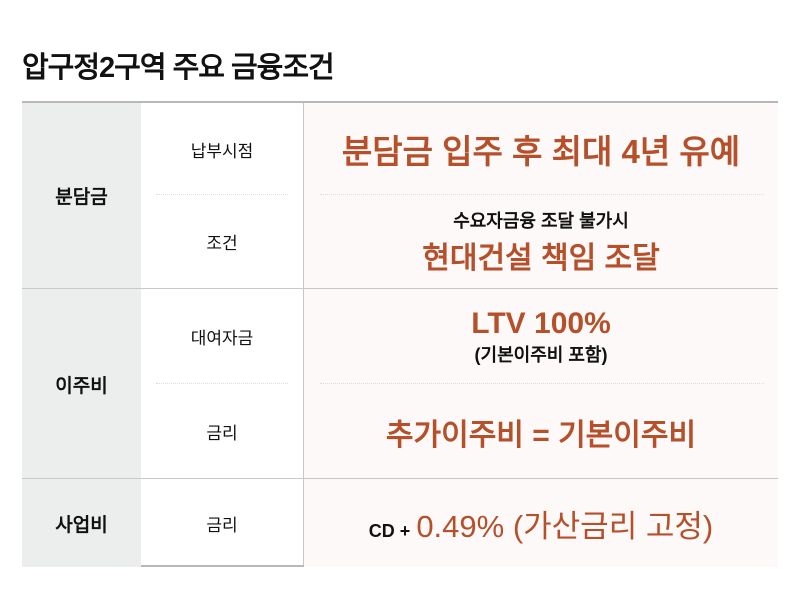 The width and height of the screenshot is (800, 609). Describe the element at coordinates (389, 530) in the screenshot. I see `prefix-text: CD +` at that location.